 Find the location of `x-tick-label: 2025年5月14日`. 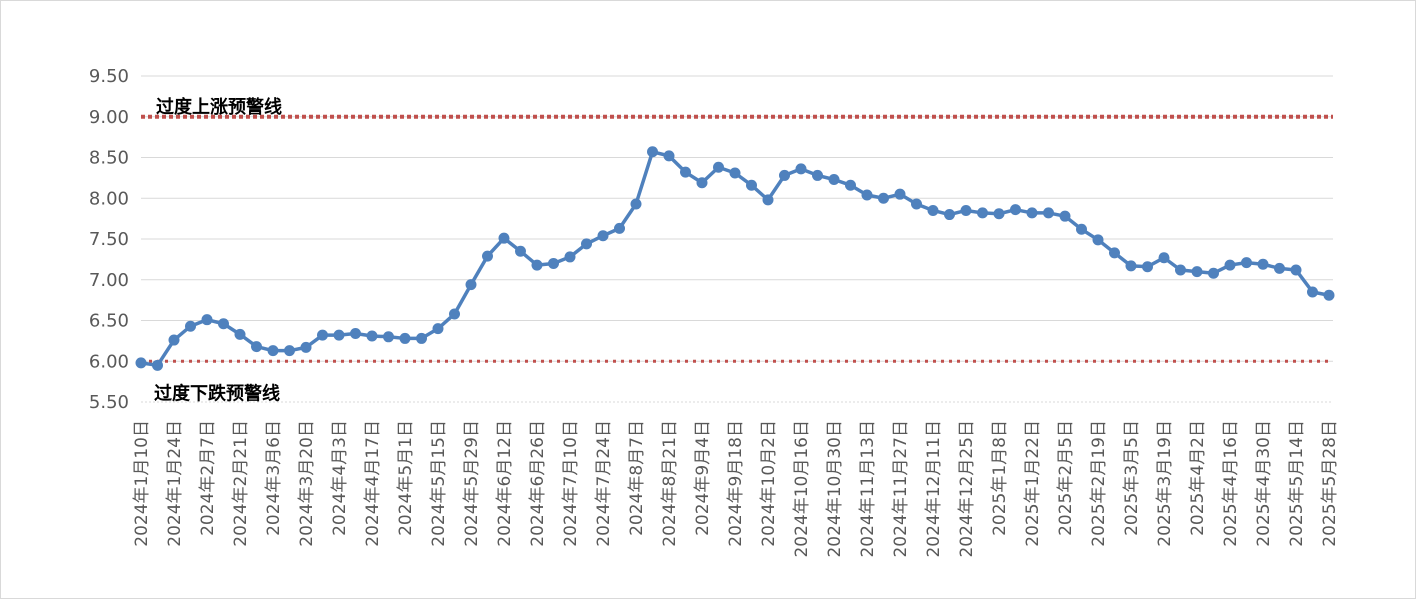

x-tick-label: 2025年5月14日 is located at coordinates (1297, 483).